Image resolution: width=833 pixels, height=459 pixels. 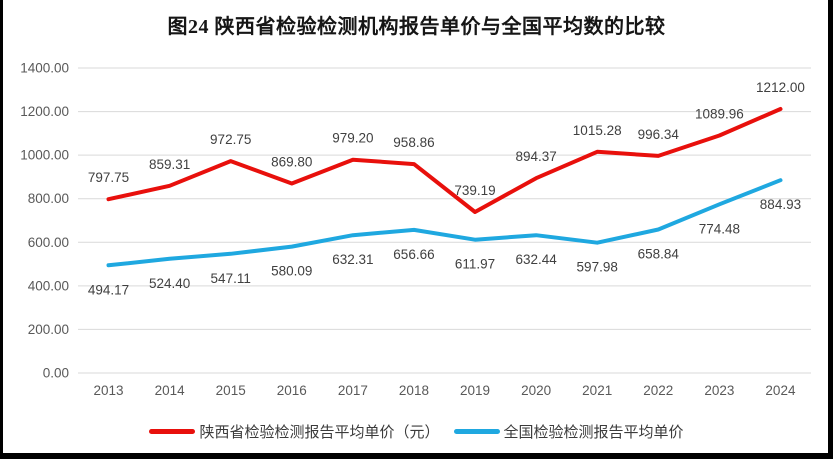 I want to click on y-tick-label: 400.00, so click(x=48, y=285).